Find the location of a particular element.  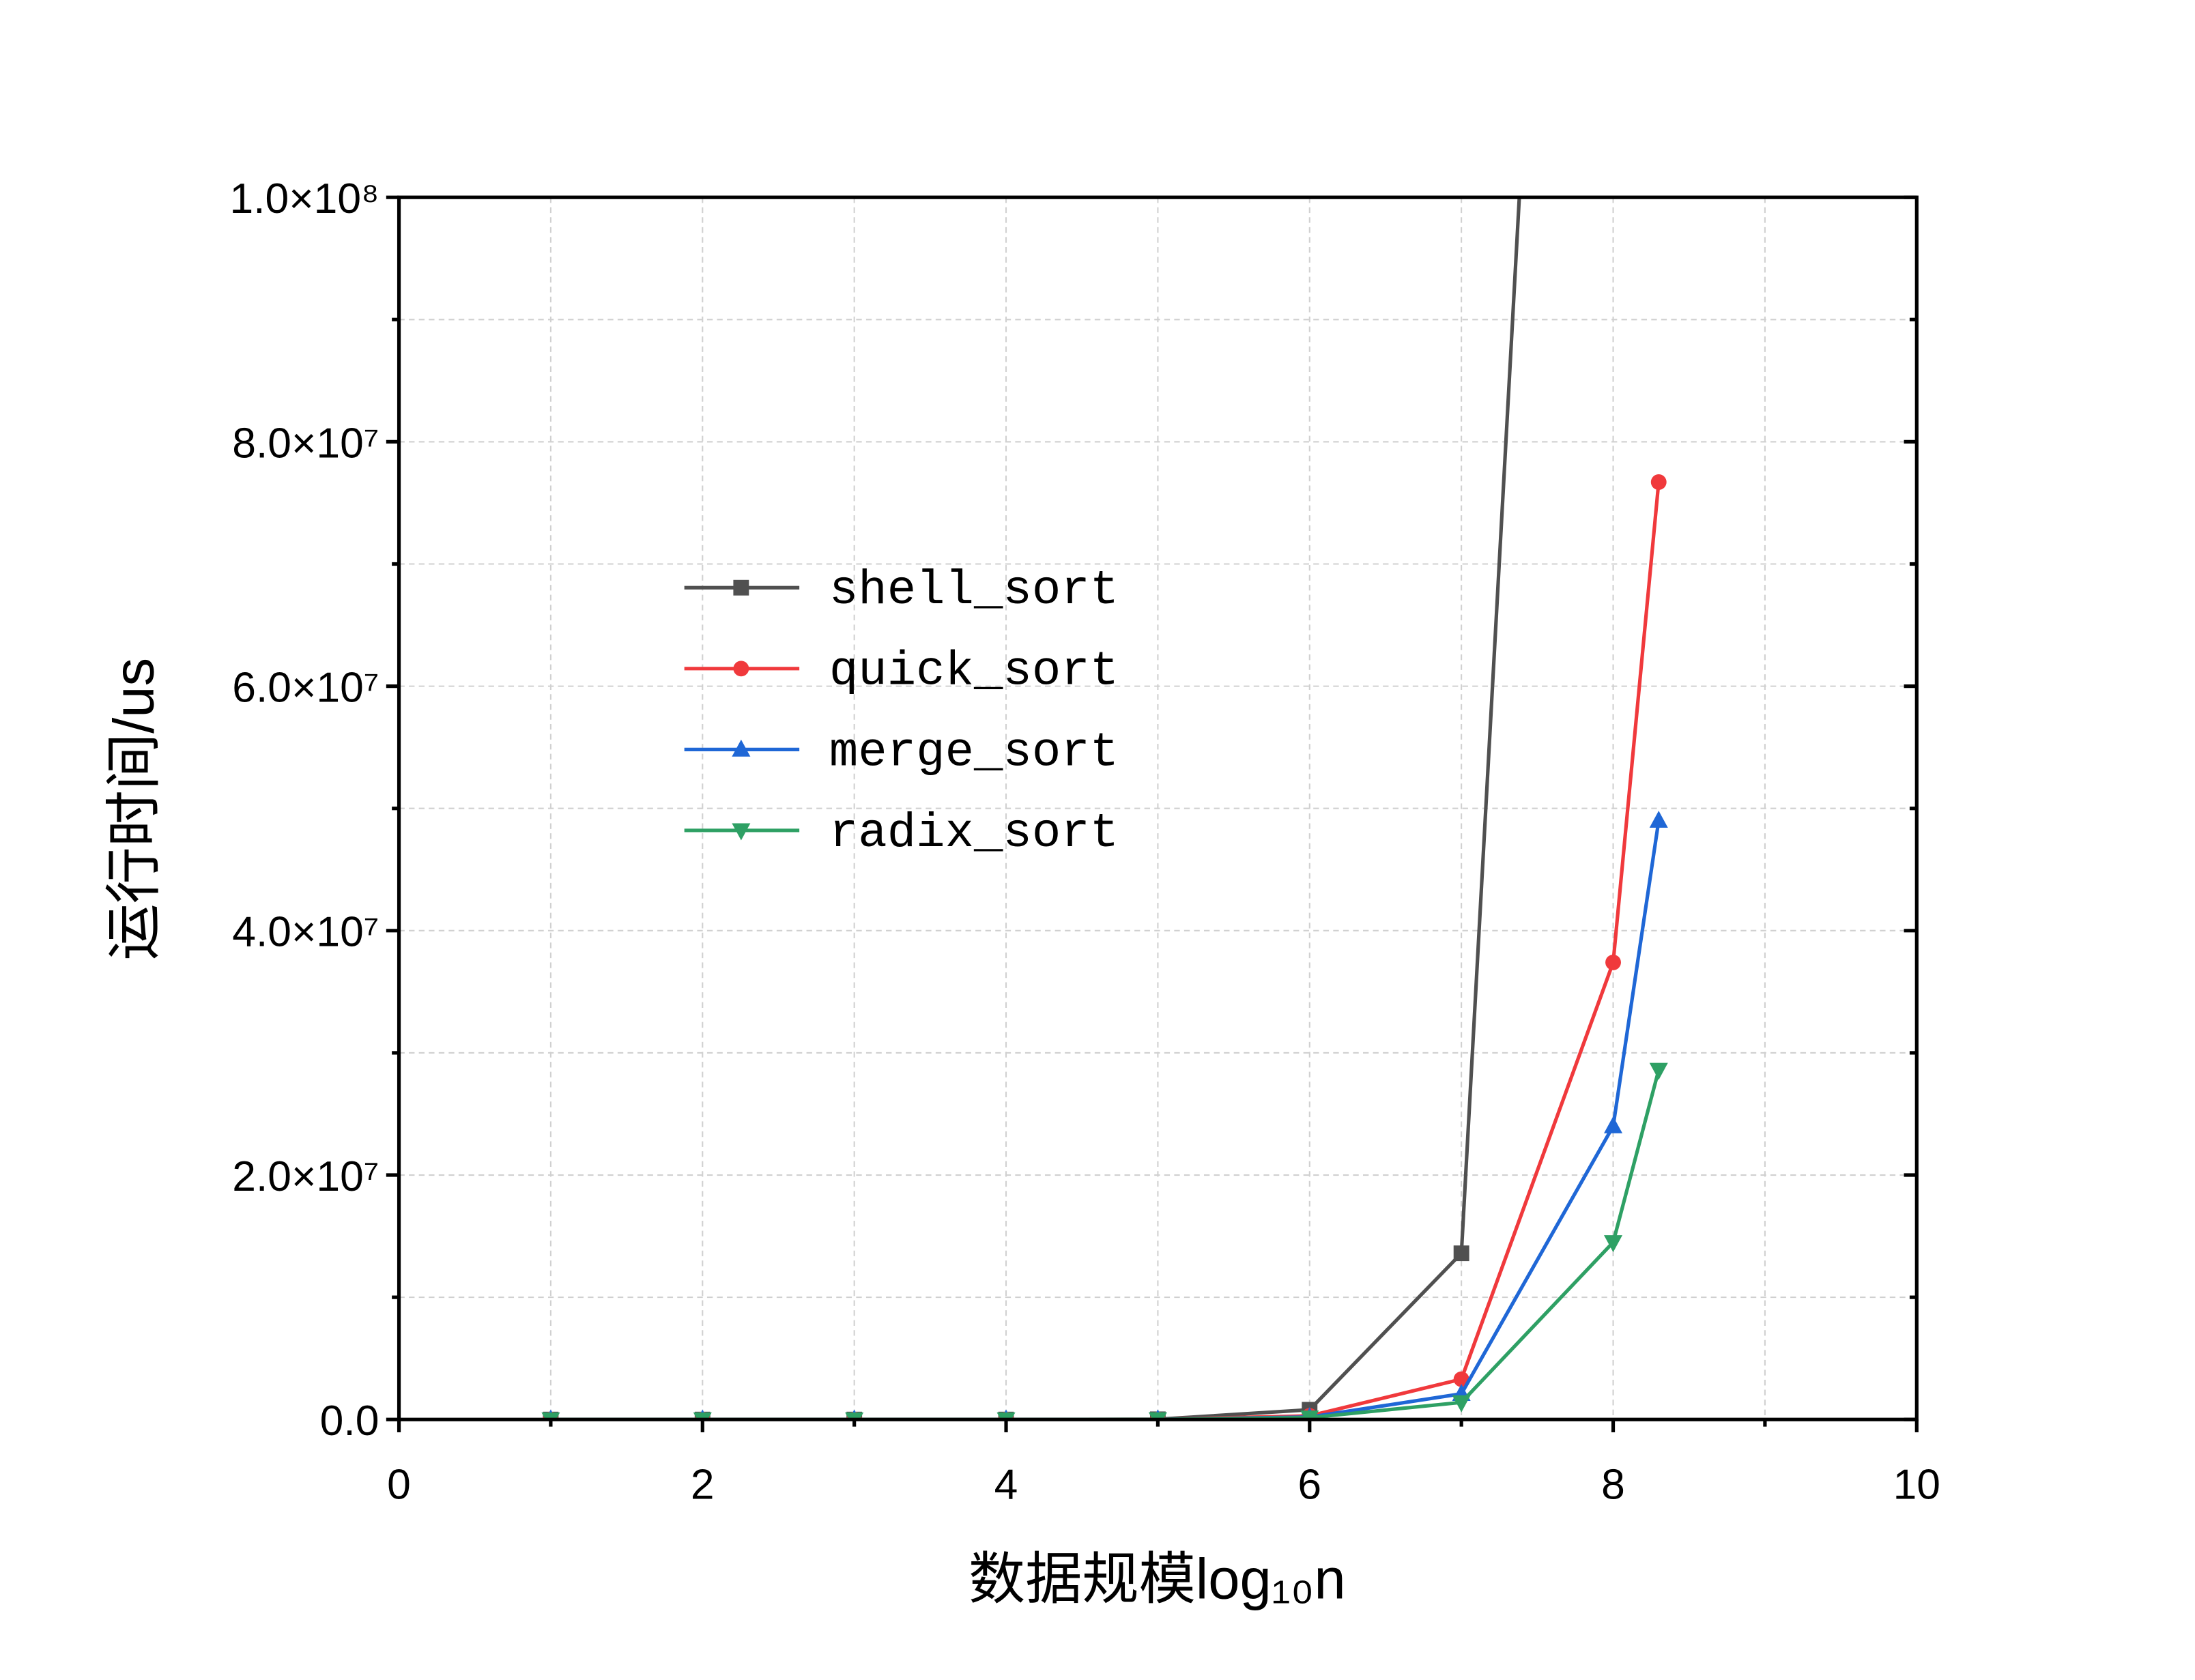

x-tick-label: 8 is located at coordinates (1613, 1486).